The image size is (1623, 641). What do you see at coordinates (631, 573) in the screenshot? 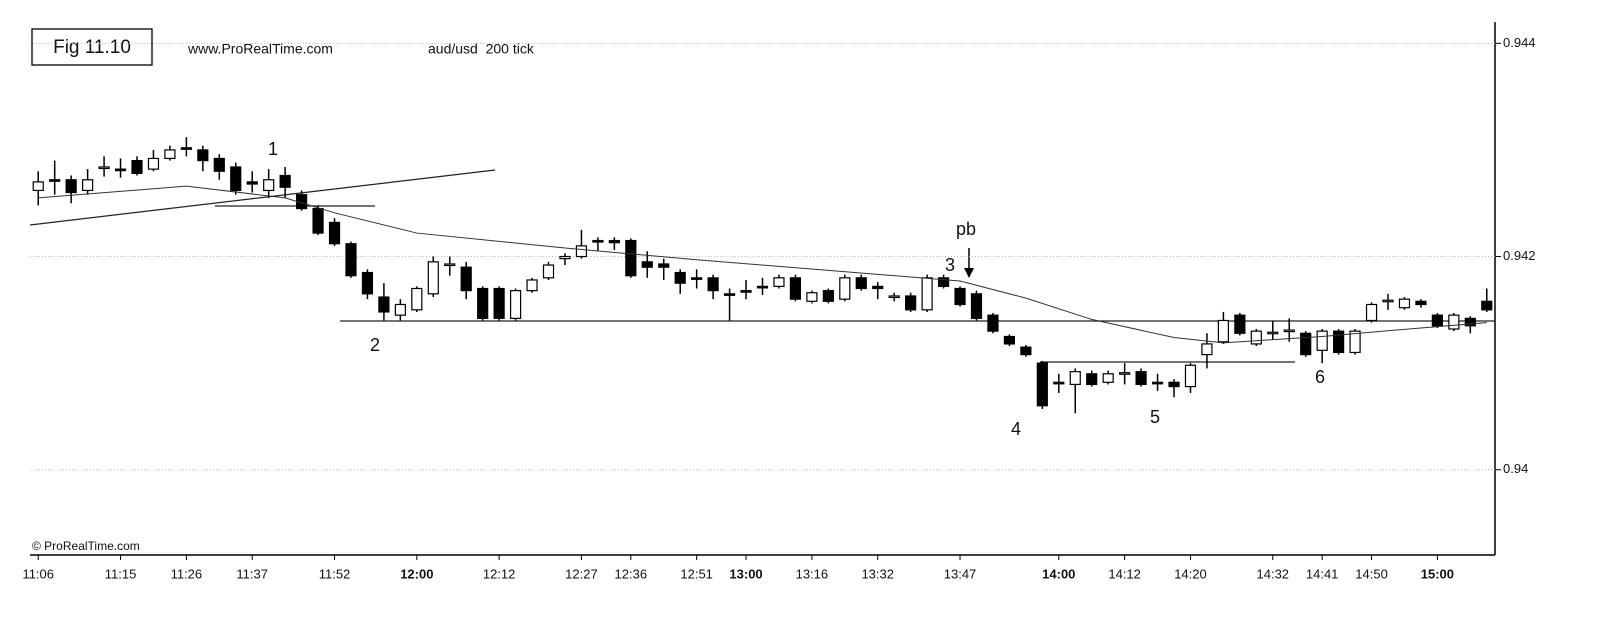
I see `x-tick-label: 12:36` at bounding box center [631, 573].